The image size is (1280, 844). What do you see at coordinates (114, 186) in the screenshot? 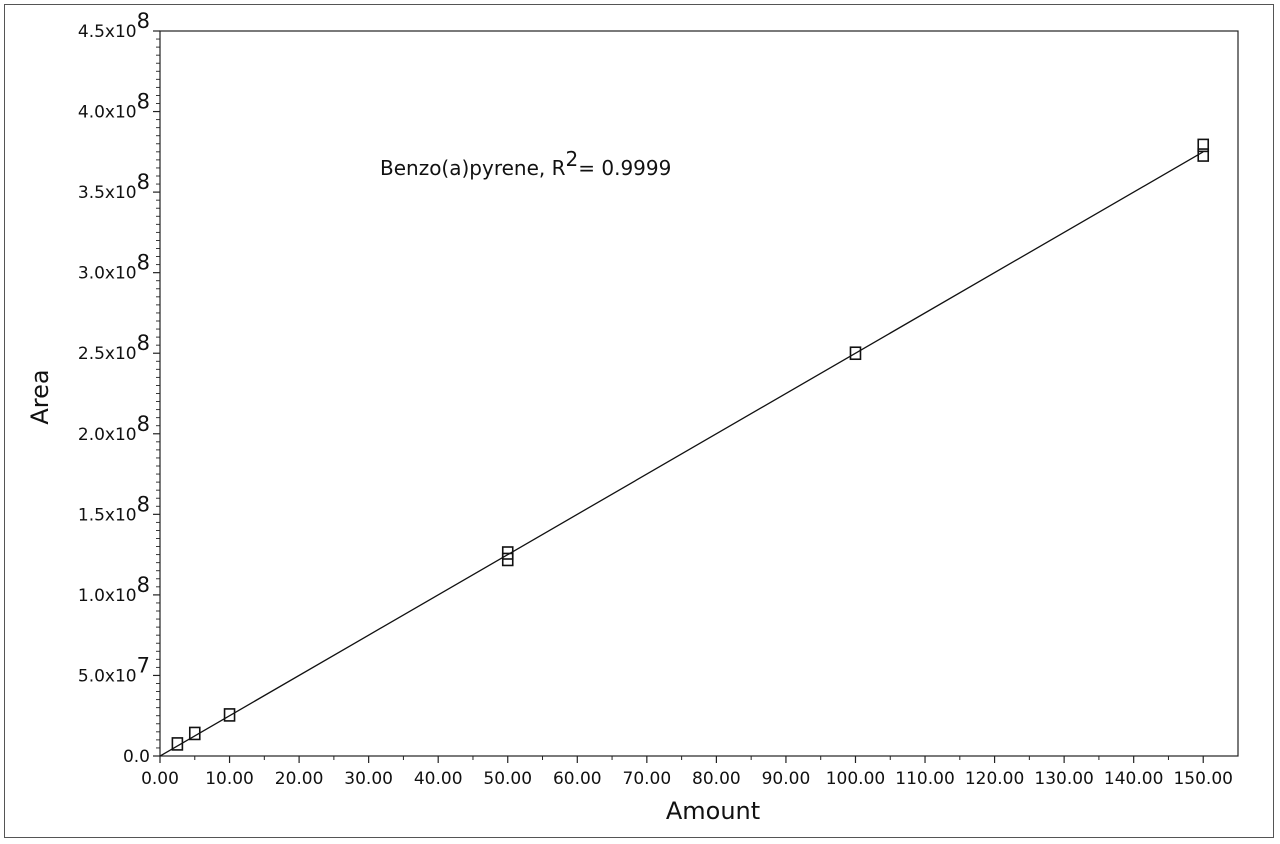
I see `y-tick-label: 3.5x10⁸` at bounding box center [114, 186].